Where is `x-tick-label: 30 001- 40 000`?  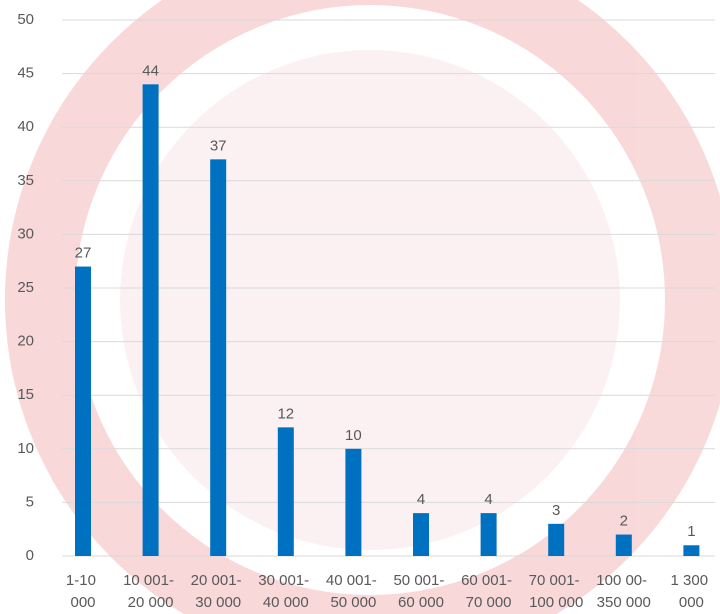 x-tick-label: 30 001- 40 000 is located at coordinates (285, 591).